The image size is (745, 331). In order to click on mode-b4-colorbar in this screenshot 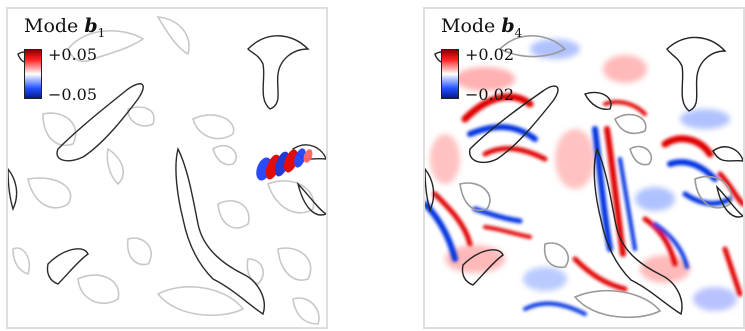, I will do `click(450, 74)`.